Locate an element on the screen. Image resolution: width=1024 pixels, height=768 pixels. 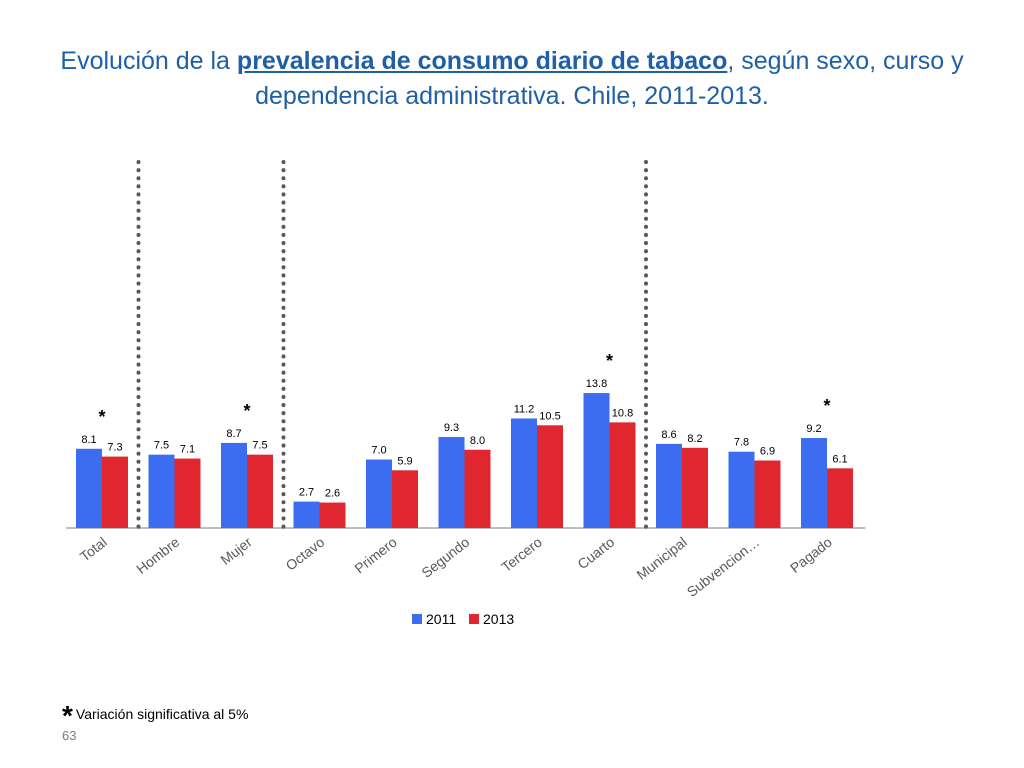
category-label: Hombre is located at coordinates (157, 555).